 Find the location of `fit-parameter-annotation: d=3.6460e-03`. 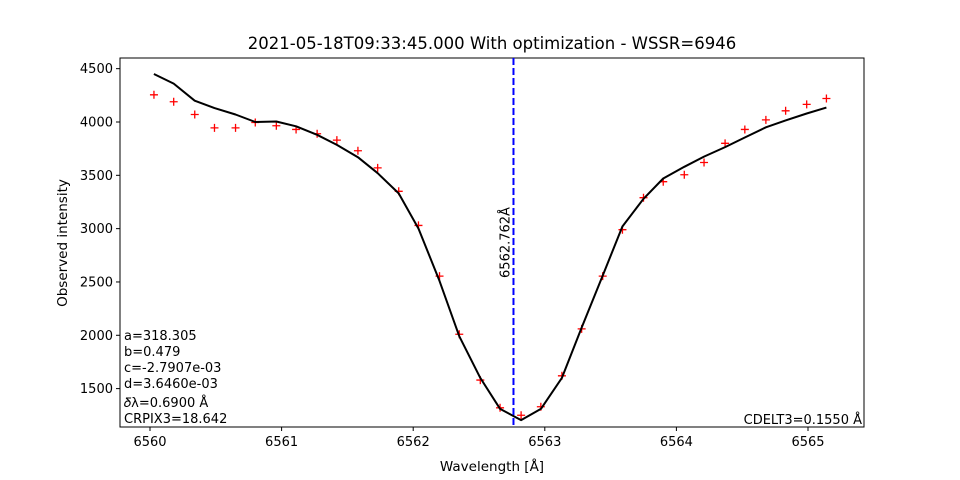

fit-parameter-annotation: d=3.6460e-03 is located at coordinates (171, 384).